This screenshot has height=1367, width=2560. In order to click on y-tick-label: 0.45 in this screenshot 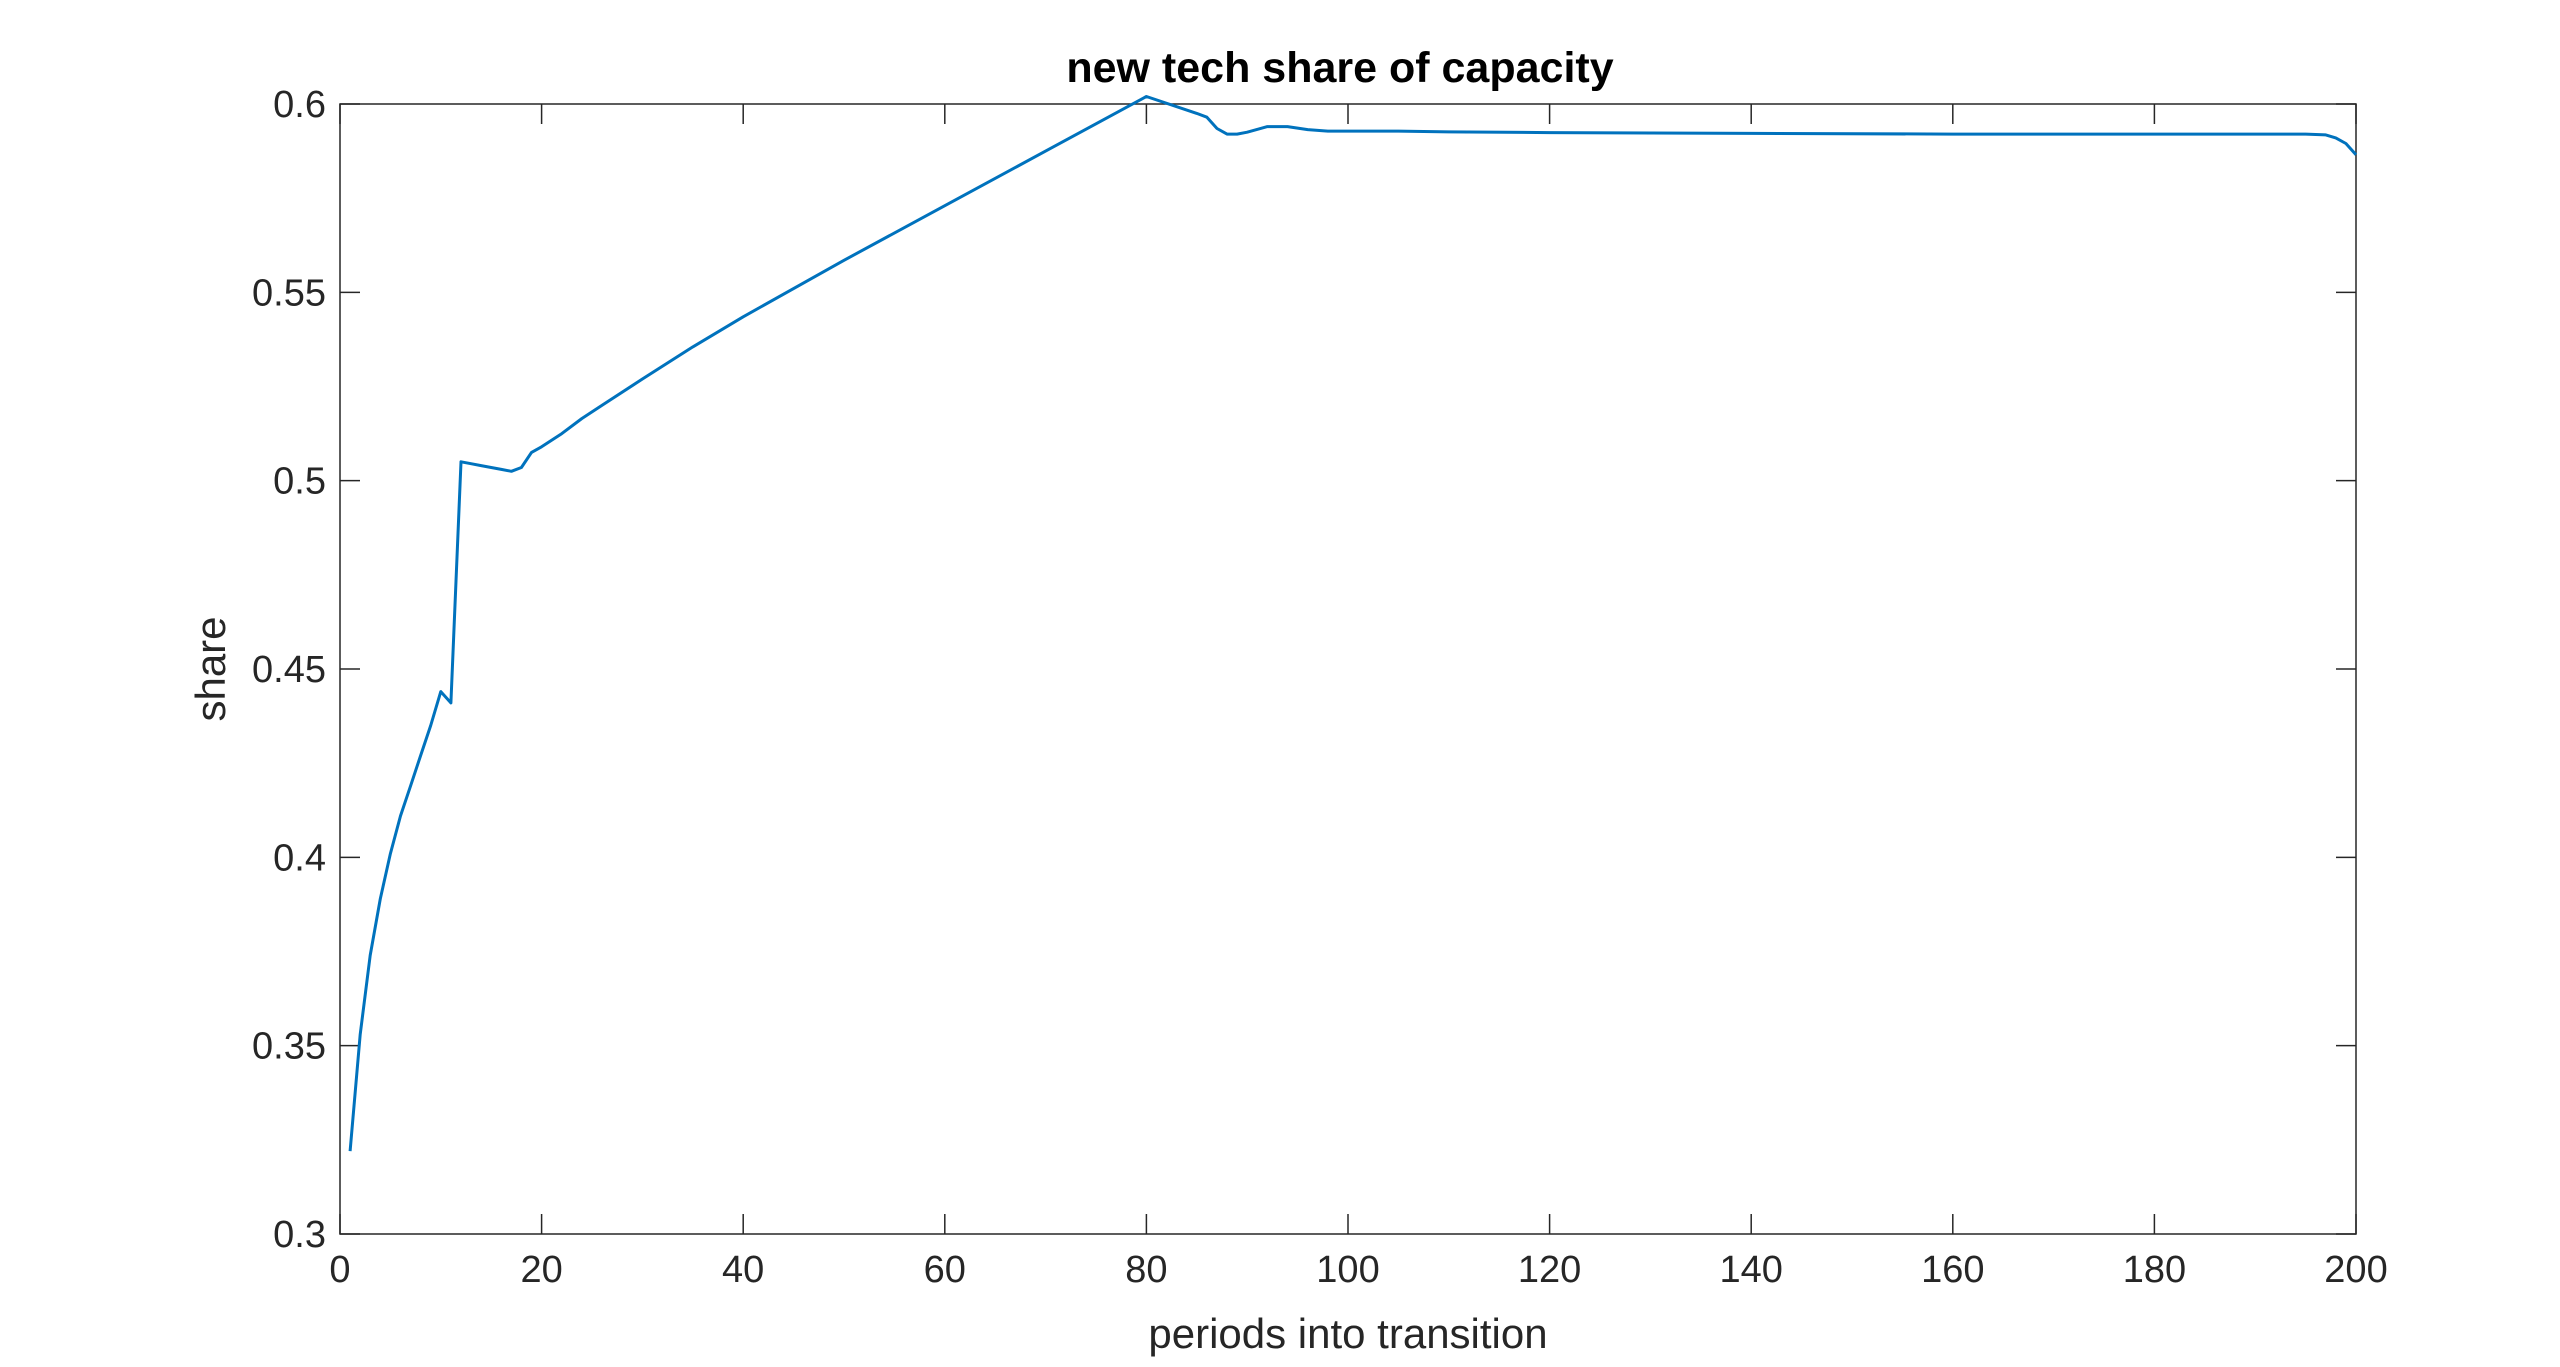, I will do `click(289, 670)`.